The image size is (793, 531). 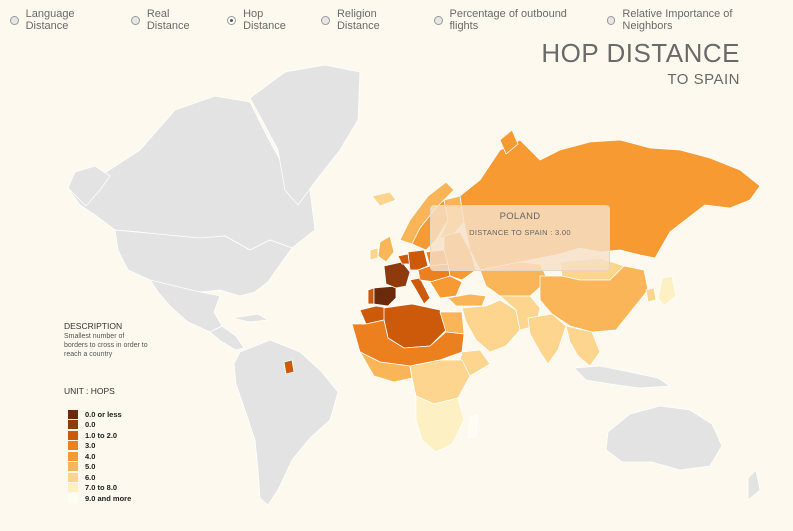 What do you see at coordinates (203, 263) in the screenshot?
I see `country-usa` at bounding box center [203, 263].